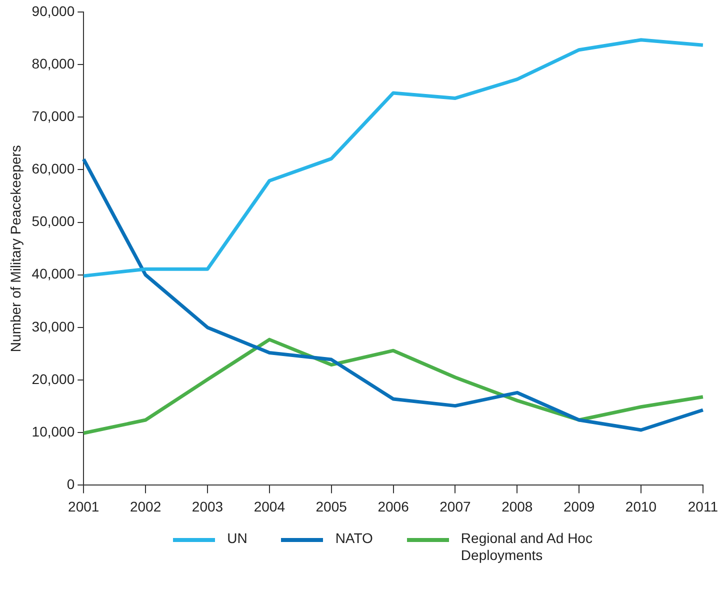 This screenshot has width=724, height=590. Describe the element at coordinates (53, 221) in the screenshot. I see `y-tick-label: 50,000` at that location.